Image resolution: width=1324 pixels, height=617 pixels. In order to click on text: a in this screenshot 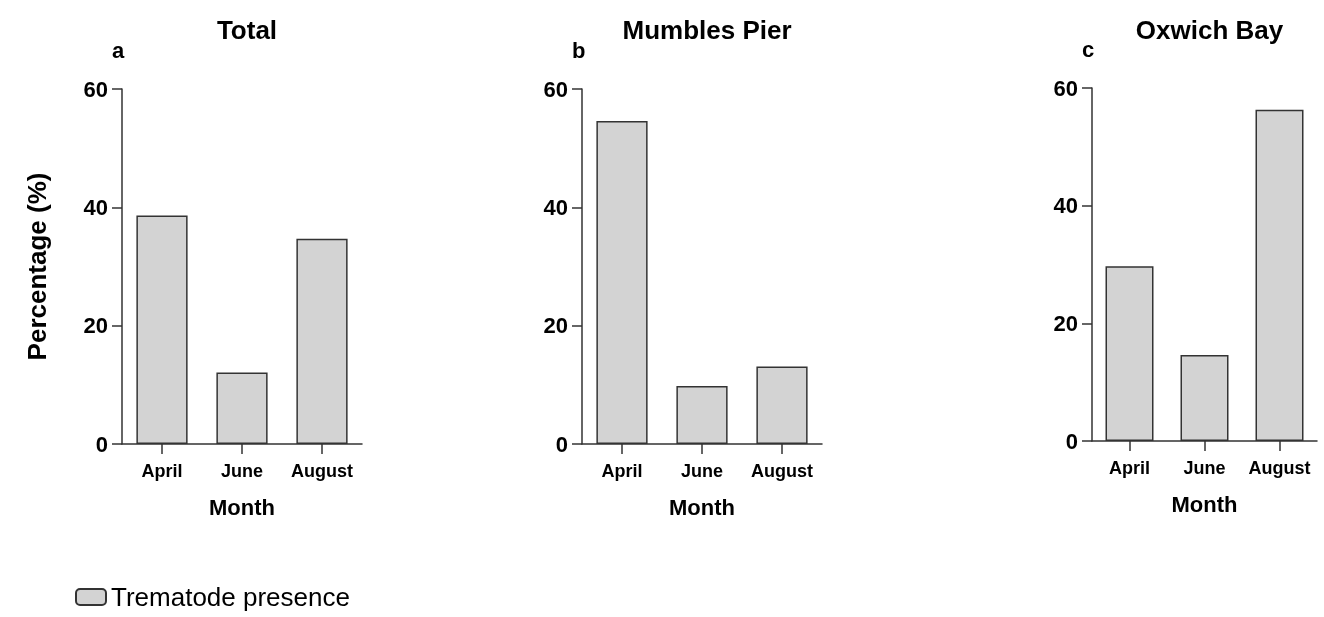, I will do `click(118, 50)`.